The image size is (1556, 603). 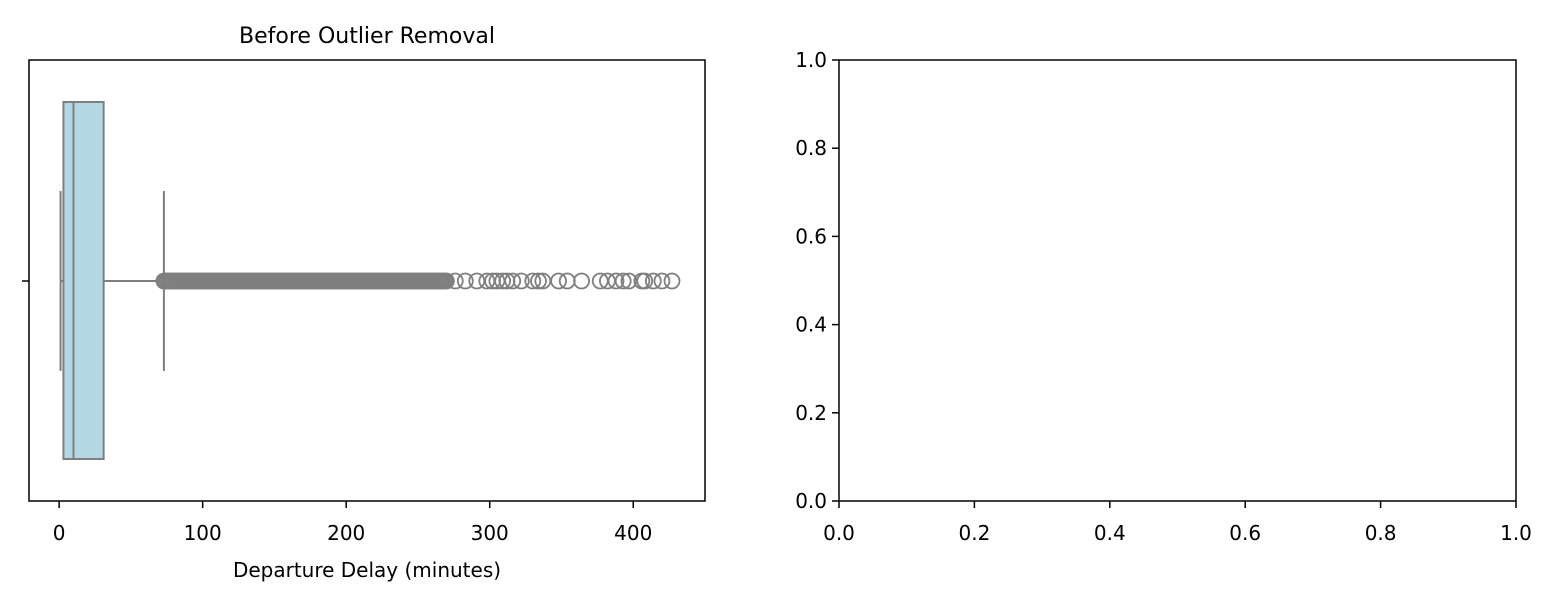 I want to click on x-tick-label: 200, so click(x=346, y=533).